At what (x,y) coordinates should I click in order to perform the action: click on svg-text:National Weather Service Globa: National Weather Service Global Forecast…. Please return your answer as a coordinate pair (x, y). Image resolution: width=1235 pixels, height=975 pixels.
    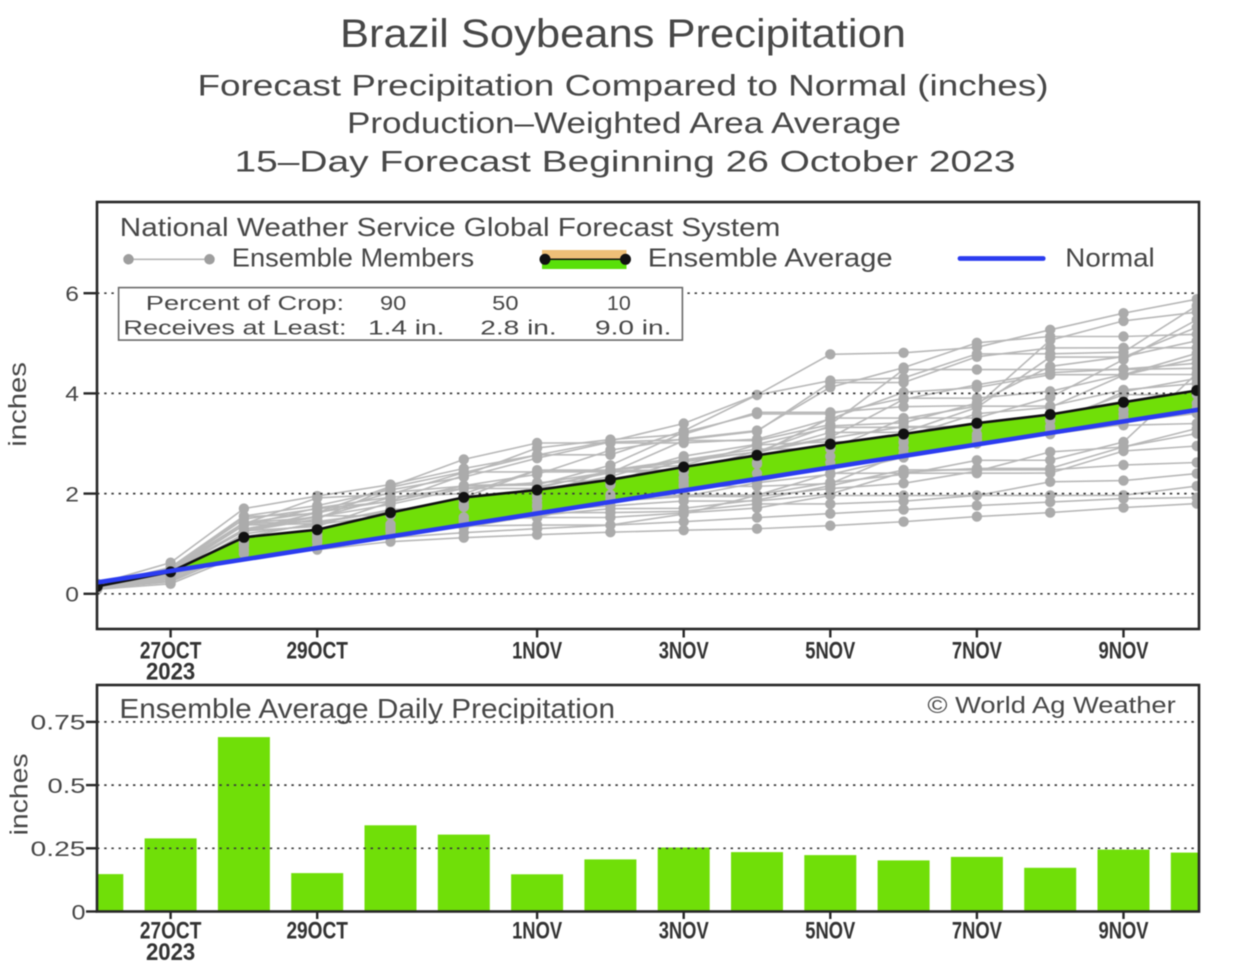
    Looking at the image, I should click on (450, 227).